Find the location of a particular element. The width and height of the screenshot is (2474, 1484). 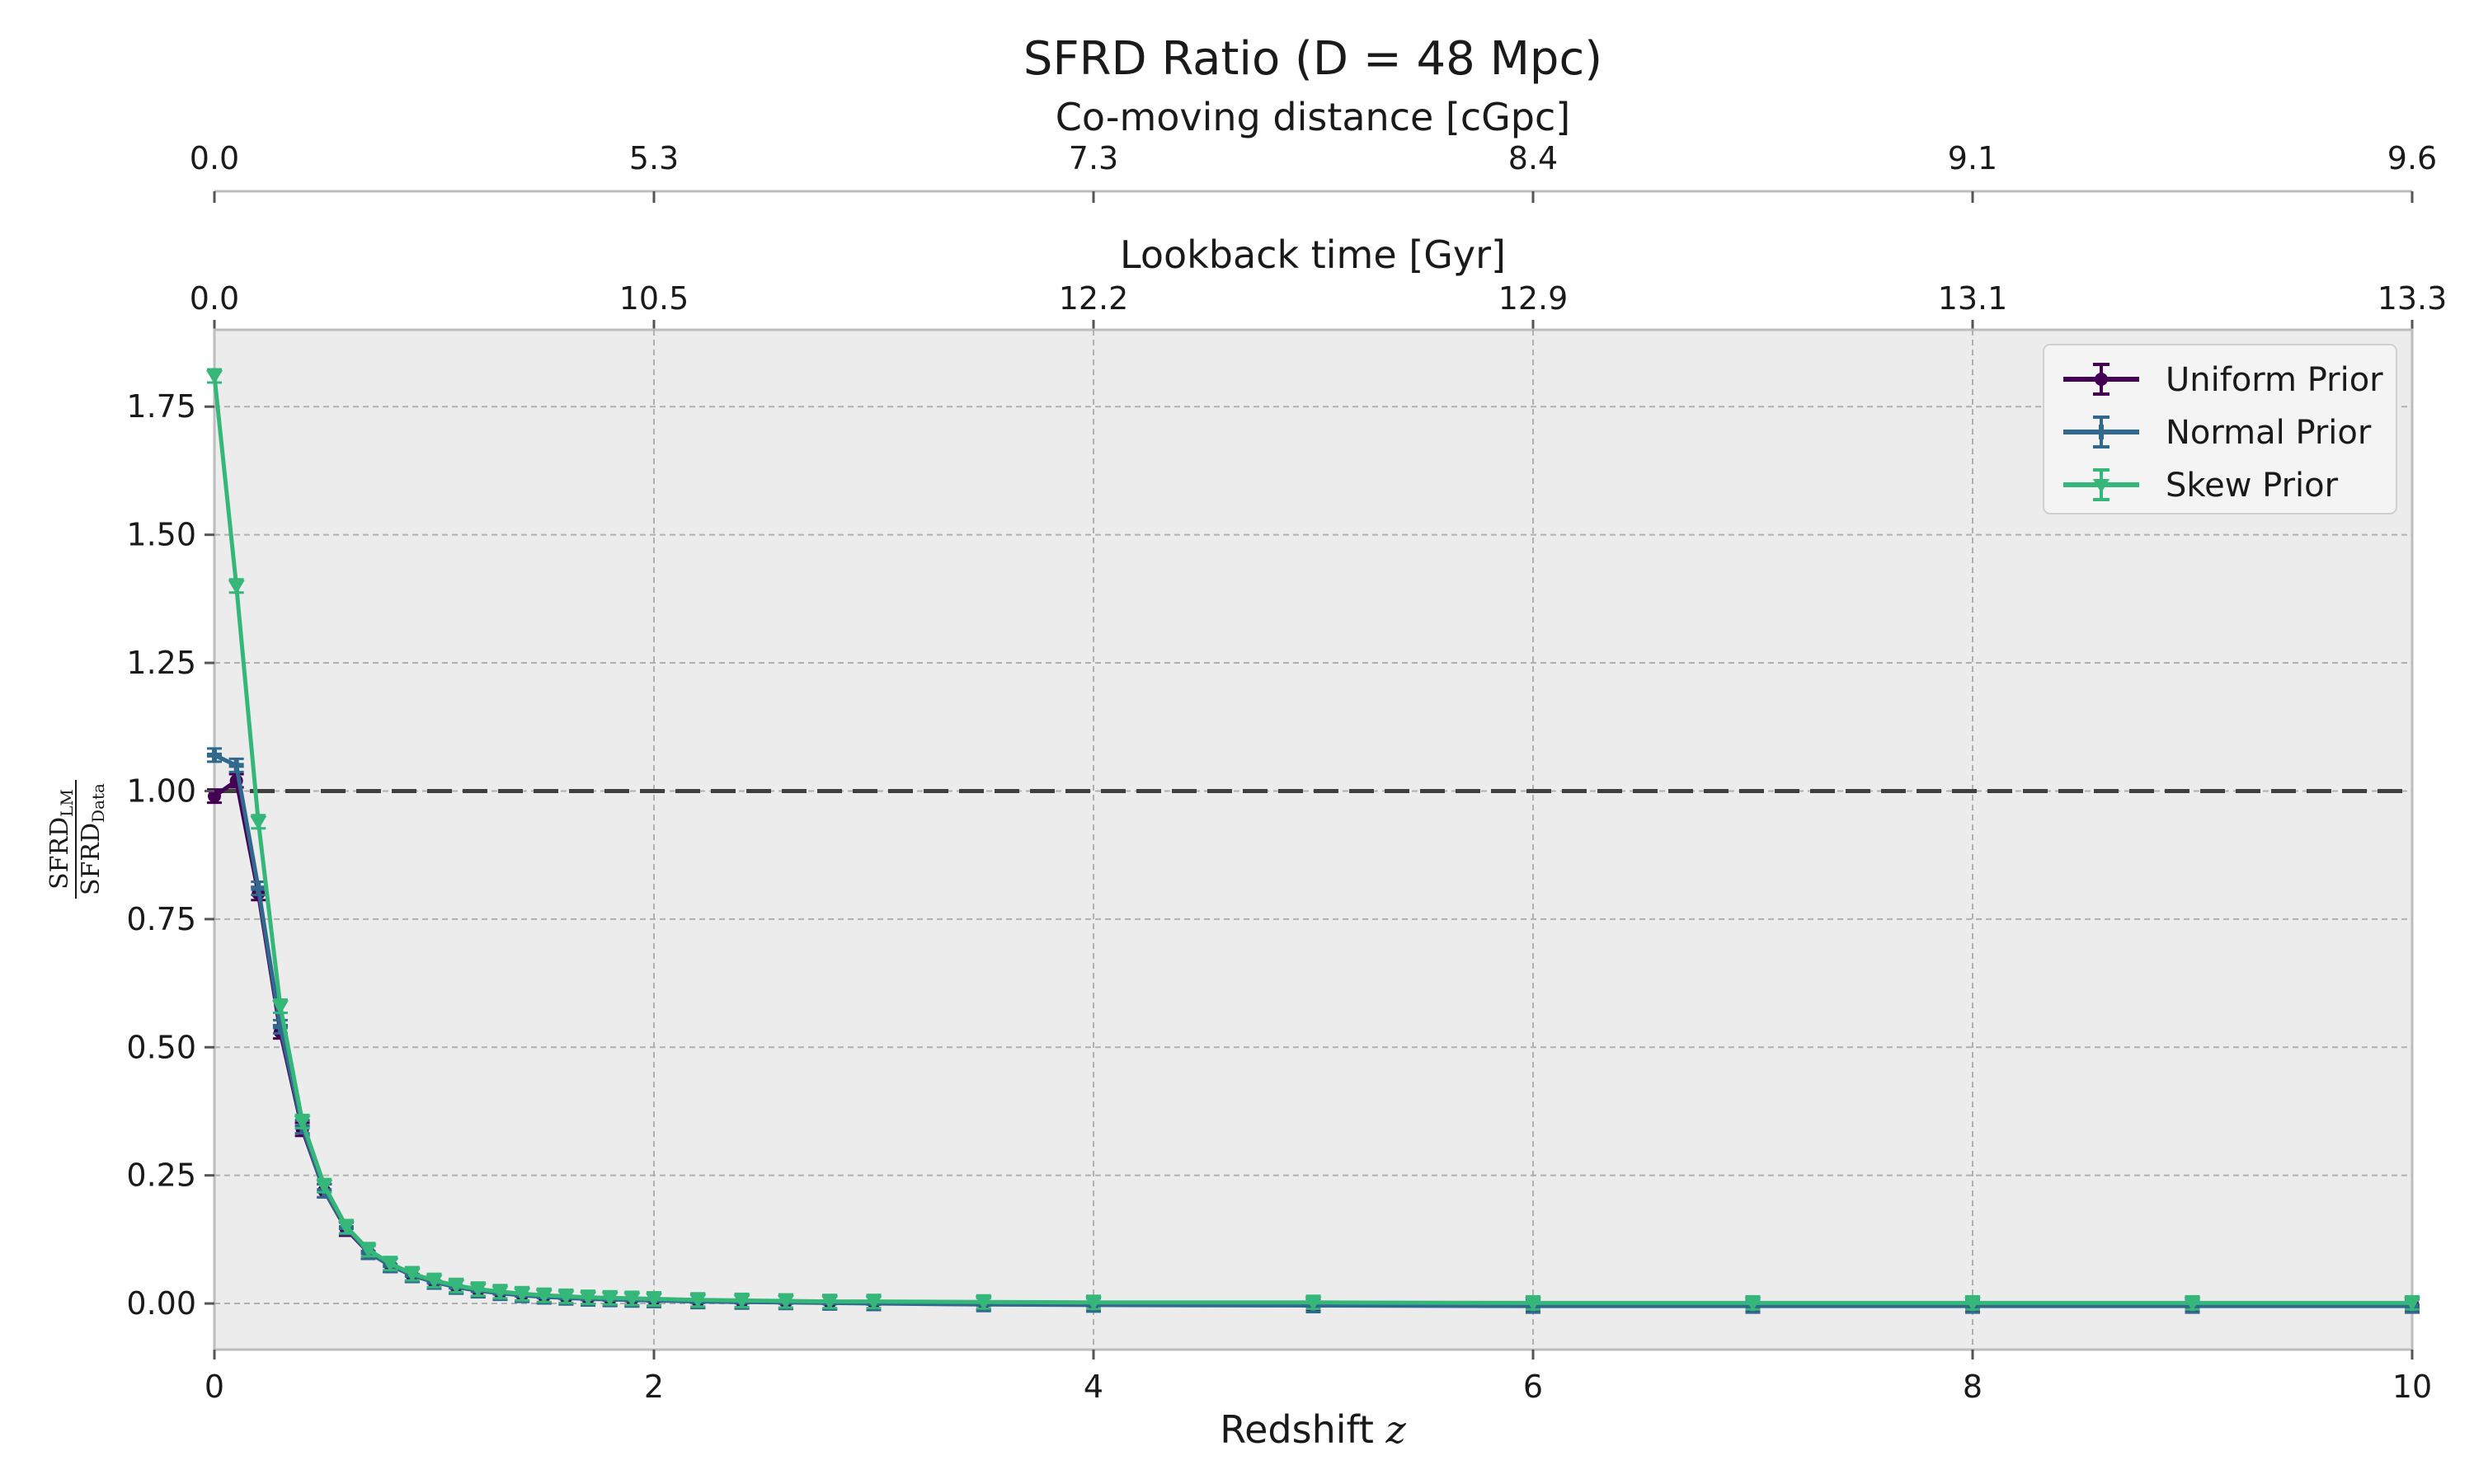

lookback-tick-label: 12.2 is located at coordinates (1094, 298).